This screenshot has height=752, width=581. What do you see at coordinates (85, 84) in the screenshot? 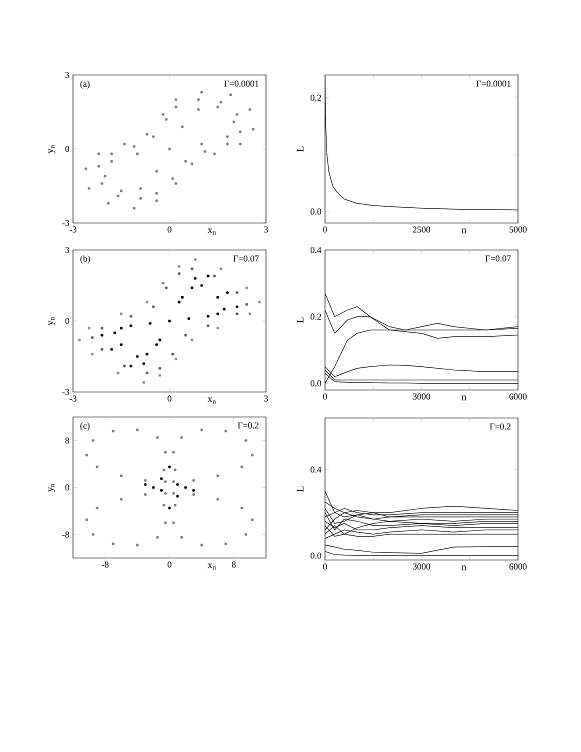
I see `annotation: (a)` at bounding box center [85, 84].